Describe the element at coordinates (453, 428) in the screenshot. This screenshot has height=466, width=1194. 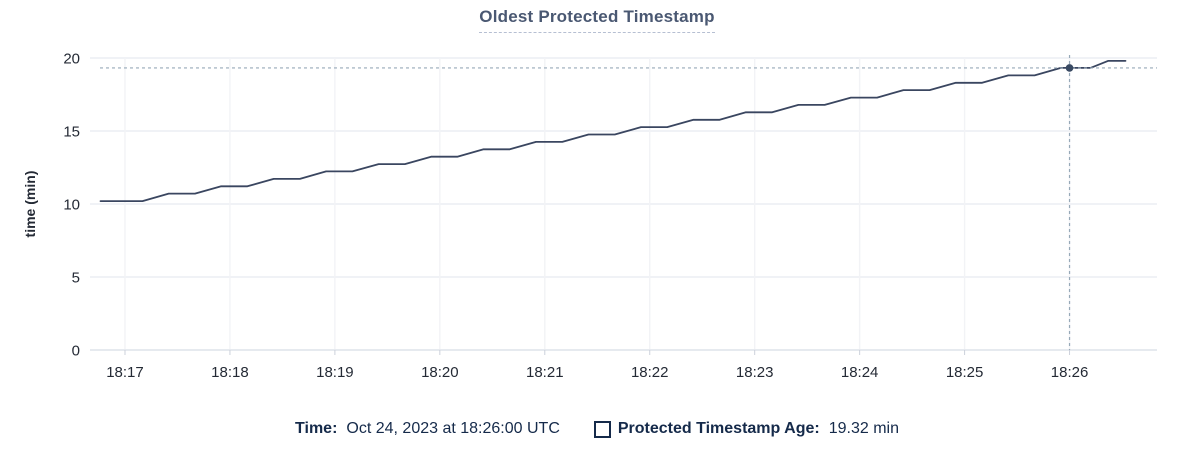
I see `legend-time-value: Oct 24, 2023 at 18:26:00 UTC` at that location.